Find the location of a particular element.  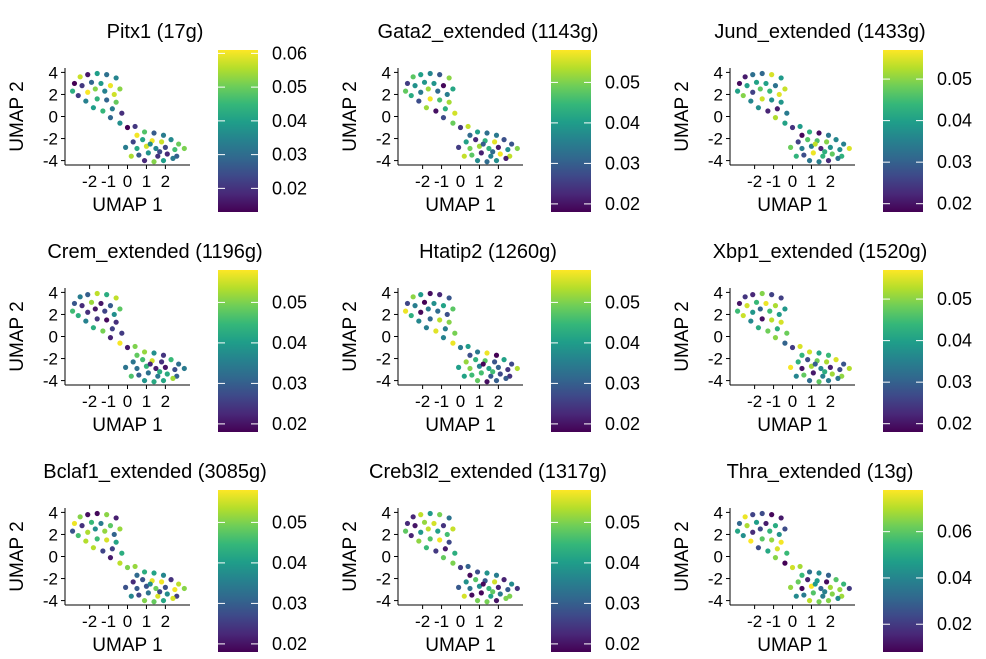

y-tick-label: 0 is located at coordinates (53, 337).